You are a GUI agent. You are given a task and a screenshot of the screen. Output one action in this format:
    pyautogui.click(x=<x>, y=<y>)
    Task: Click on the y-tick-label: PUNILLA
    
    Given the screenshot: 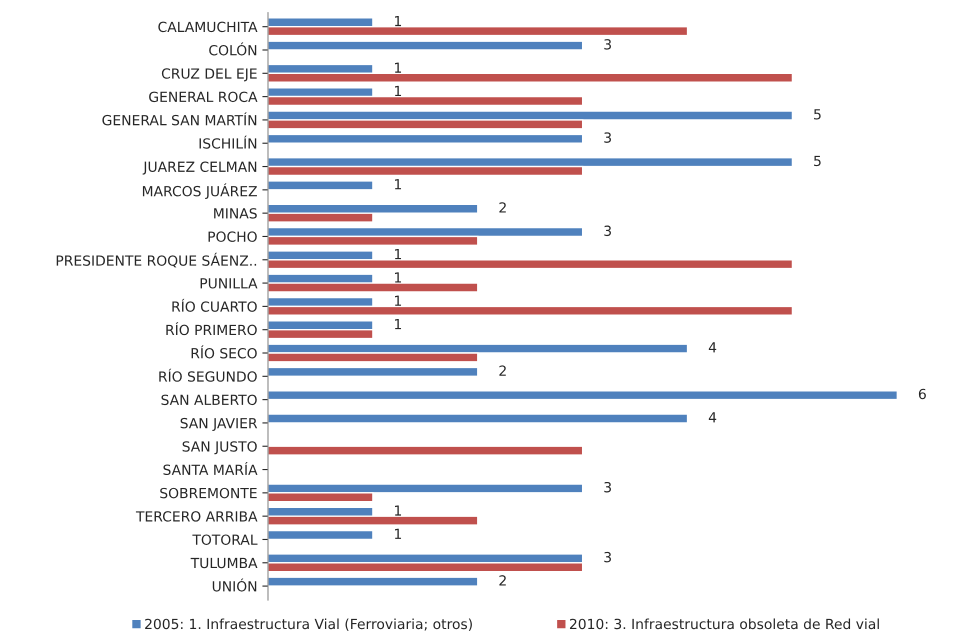 What is the action you would take?
    pyautogui.click(x=229, y=283)
    